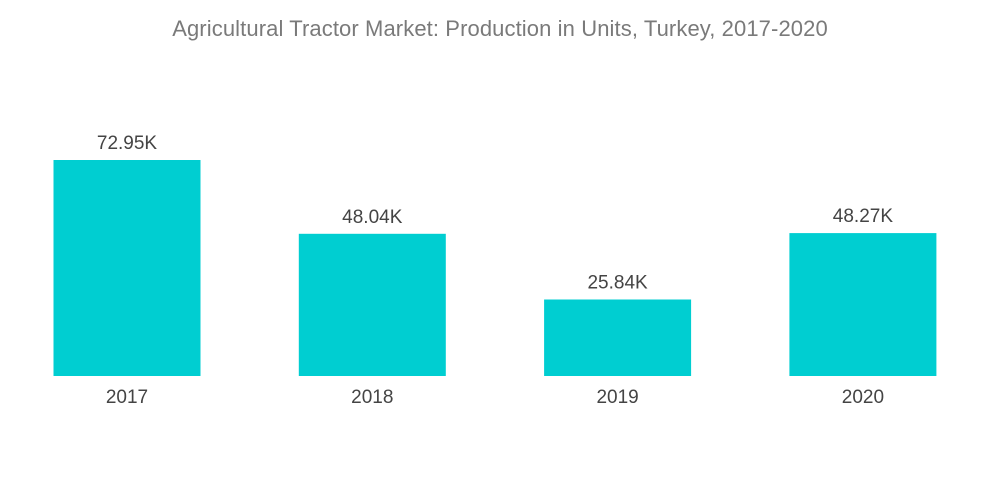  What do you see at coordinates (372, 304) in the screenshot?
I see `bar-2018` at bounding box center [372, 304].